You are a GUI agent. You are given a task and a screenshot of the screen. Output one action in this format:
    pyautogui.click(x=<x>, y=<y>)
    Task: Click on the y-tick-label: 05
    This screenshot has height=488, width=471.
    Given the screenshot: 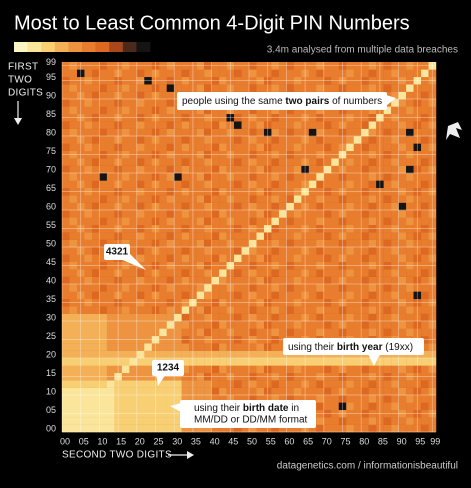 What is the action you would take?
    pyautogui.click(x=51, y=410)
    